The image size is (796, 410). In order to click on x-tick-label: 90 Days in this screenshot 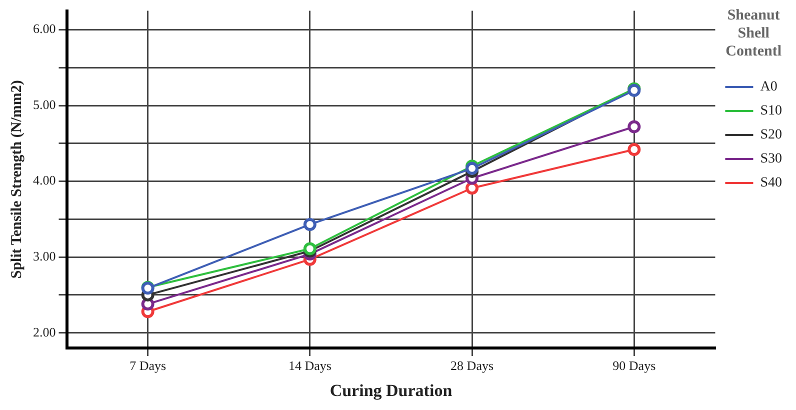, I will do `click(634, 366)`.